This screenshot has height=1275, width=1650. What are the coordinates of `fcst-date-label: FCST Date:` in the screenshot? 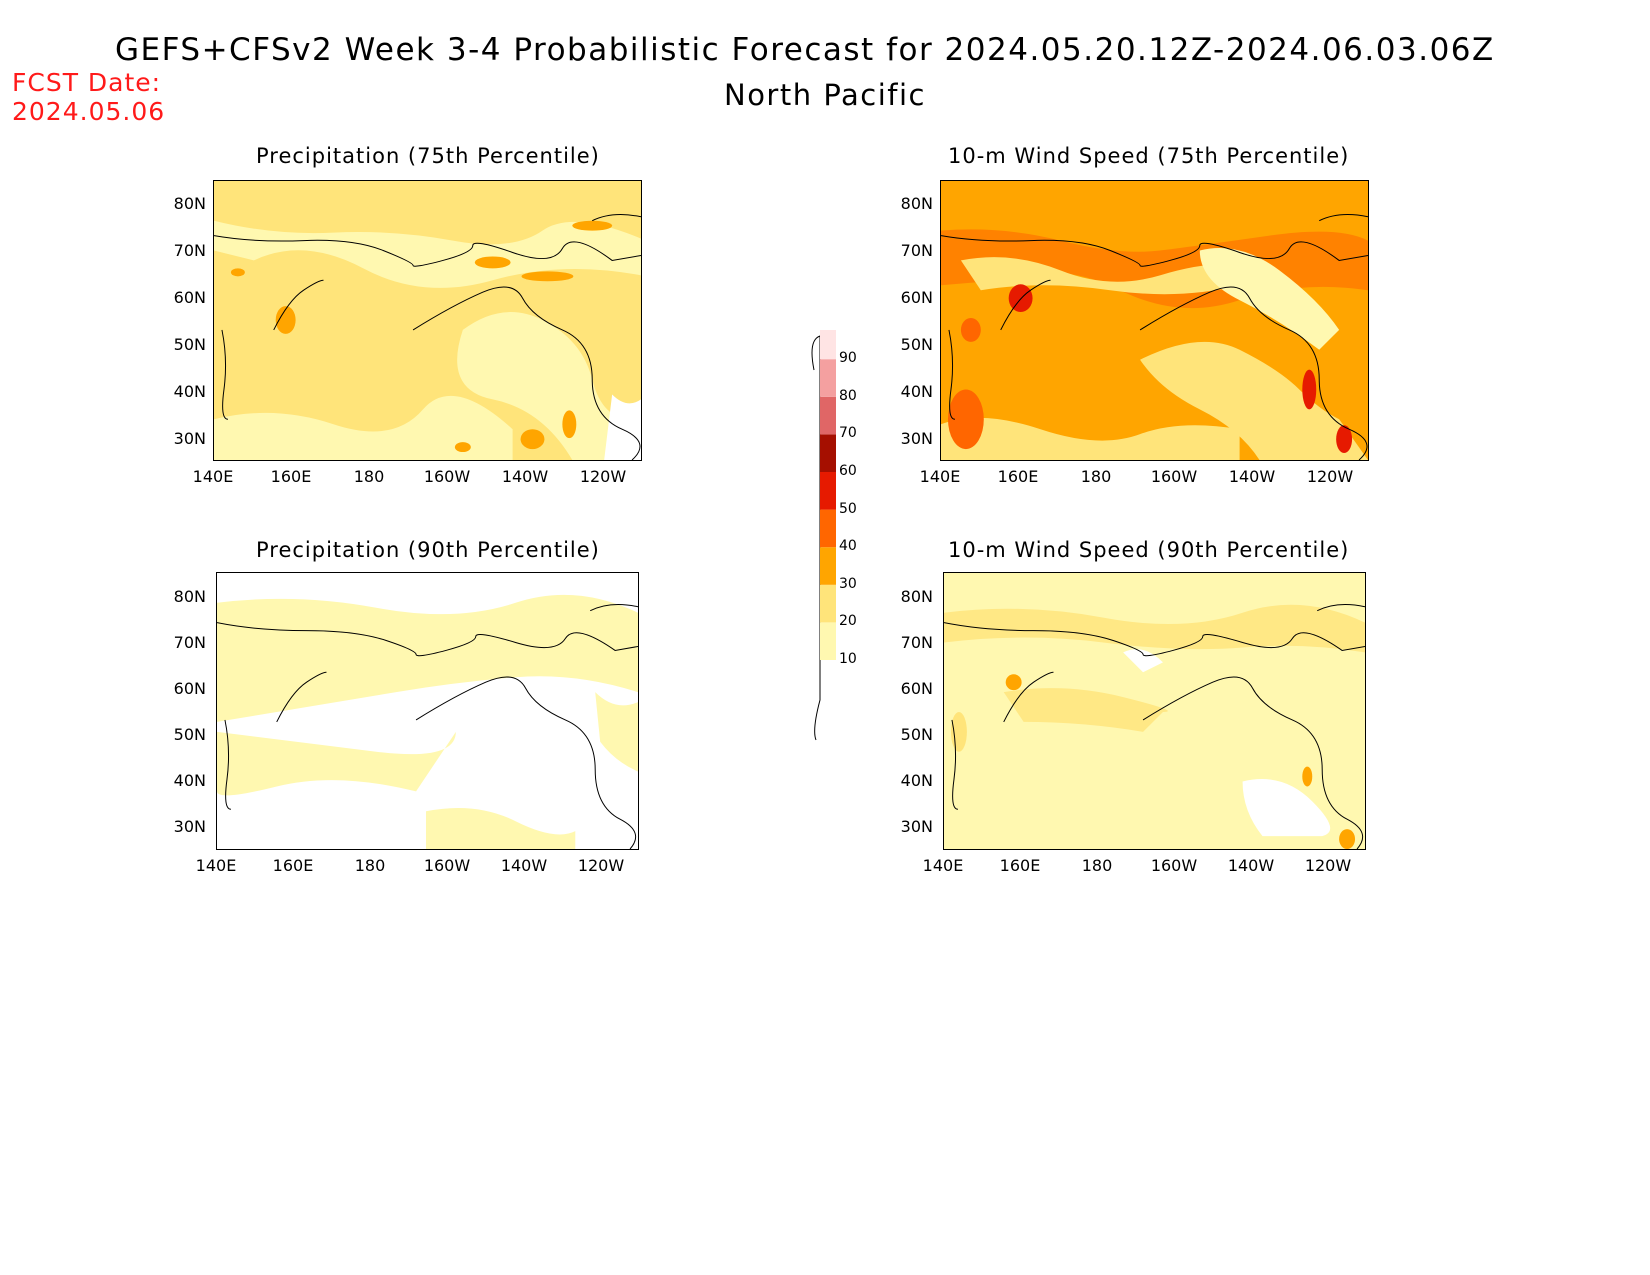 It's located at (87, 82).